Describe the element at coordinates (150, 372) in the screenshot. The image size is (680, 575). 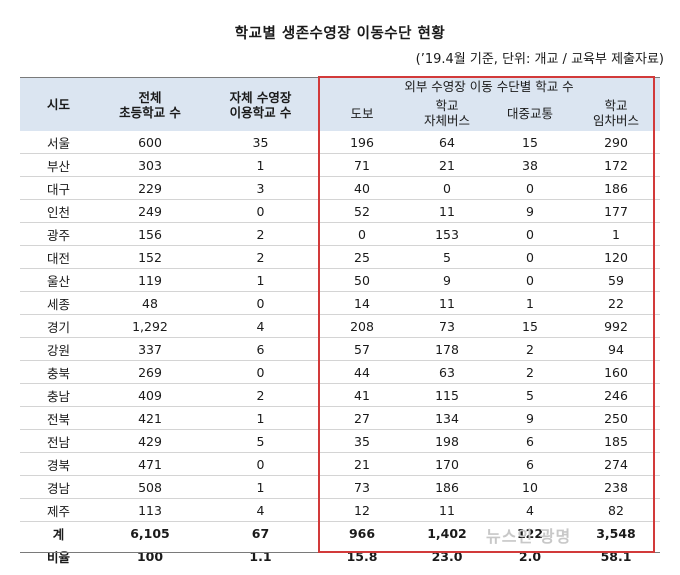
I see `cell: 269` at that location.